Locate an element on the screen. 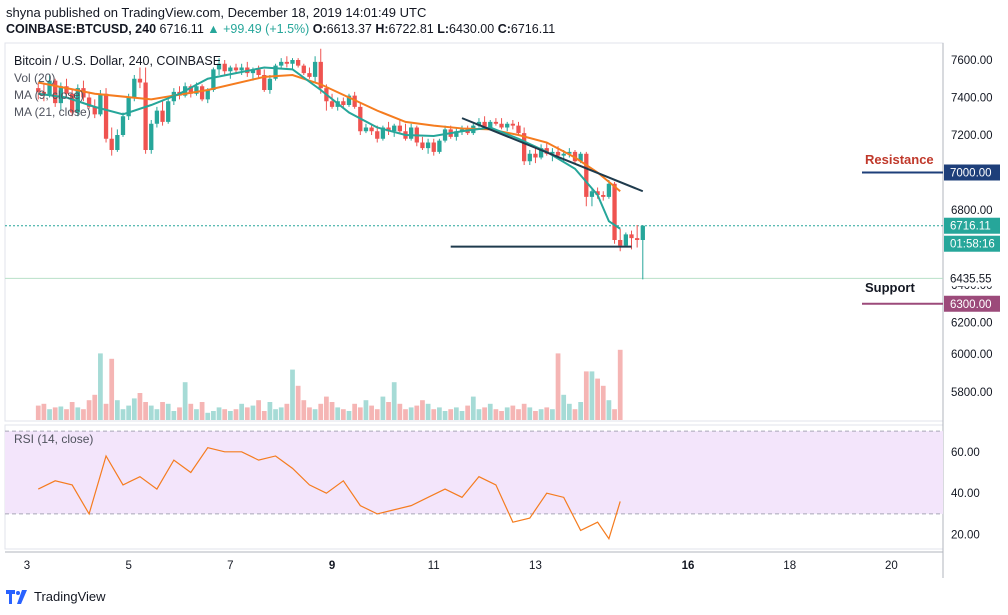  support-tag-bg is located at coordinates (972, 303).